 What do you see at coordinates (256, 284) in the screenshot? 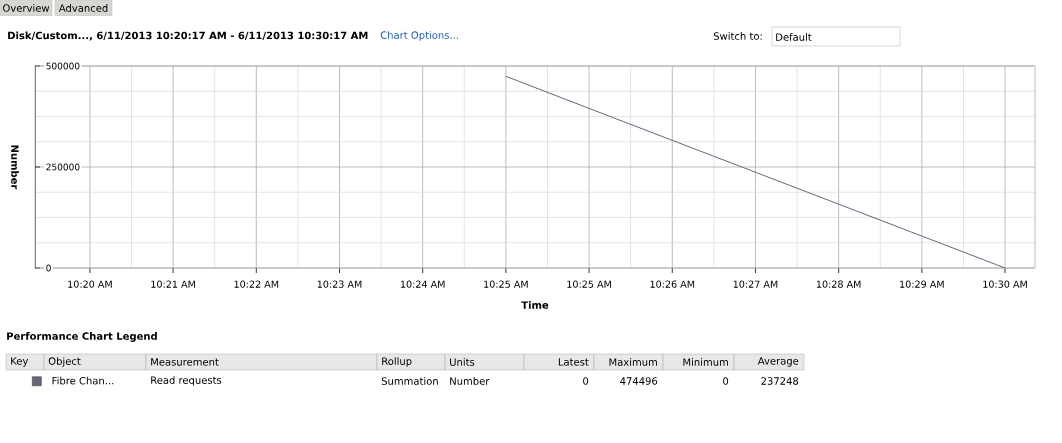
I see `x-tick-label: 10:22 AM` at bounding box center [256, 284].